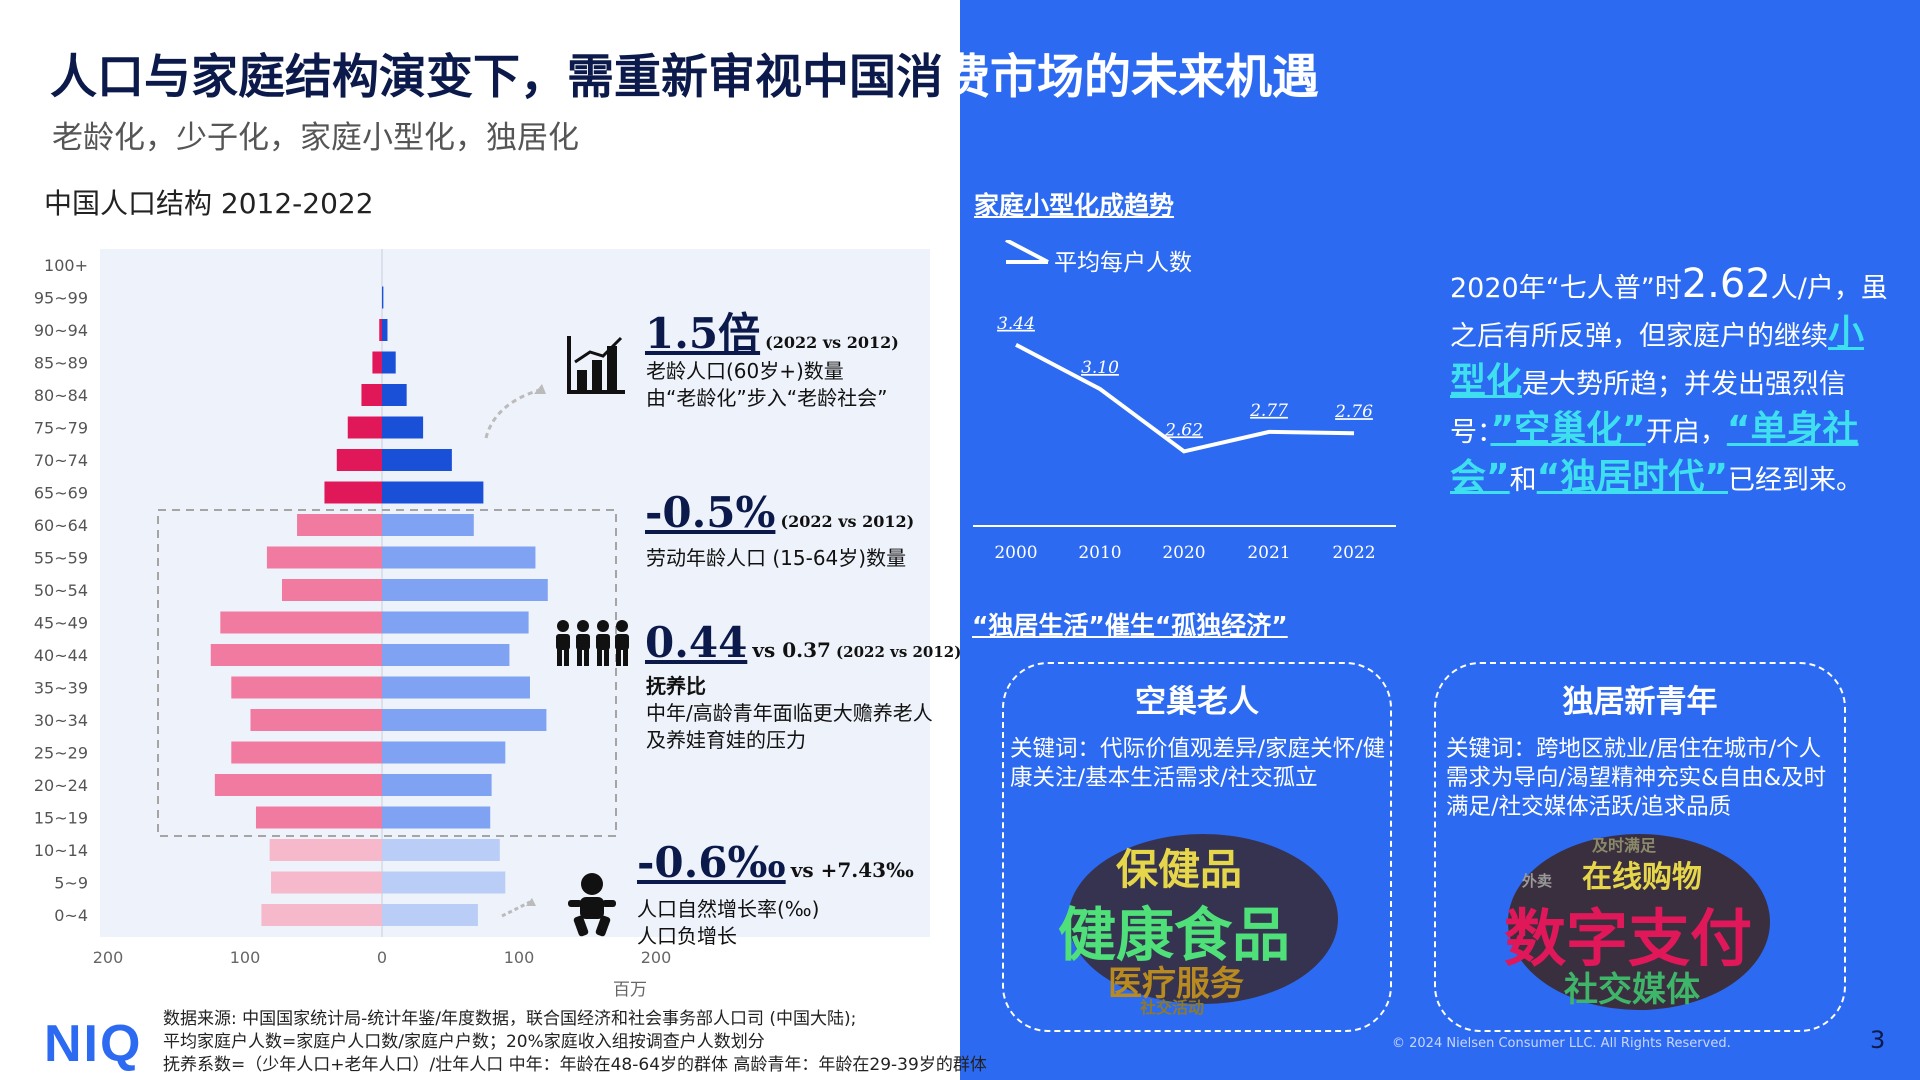 The image size is (1920, 1080). What do you see at coordinates (1198, 763) in the screenshot?
I see `card1-keywords: 关键词：代际价值观差异/家庭关怀/健康关注/基本生活需求/社交孤立` at bounding box center [1198, 763].